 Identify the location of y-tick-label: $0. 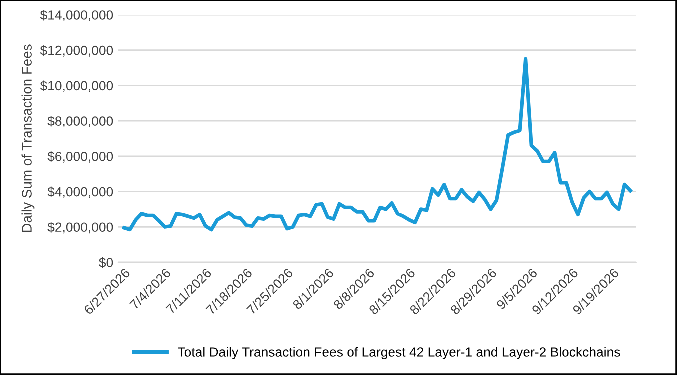
(106, 263).